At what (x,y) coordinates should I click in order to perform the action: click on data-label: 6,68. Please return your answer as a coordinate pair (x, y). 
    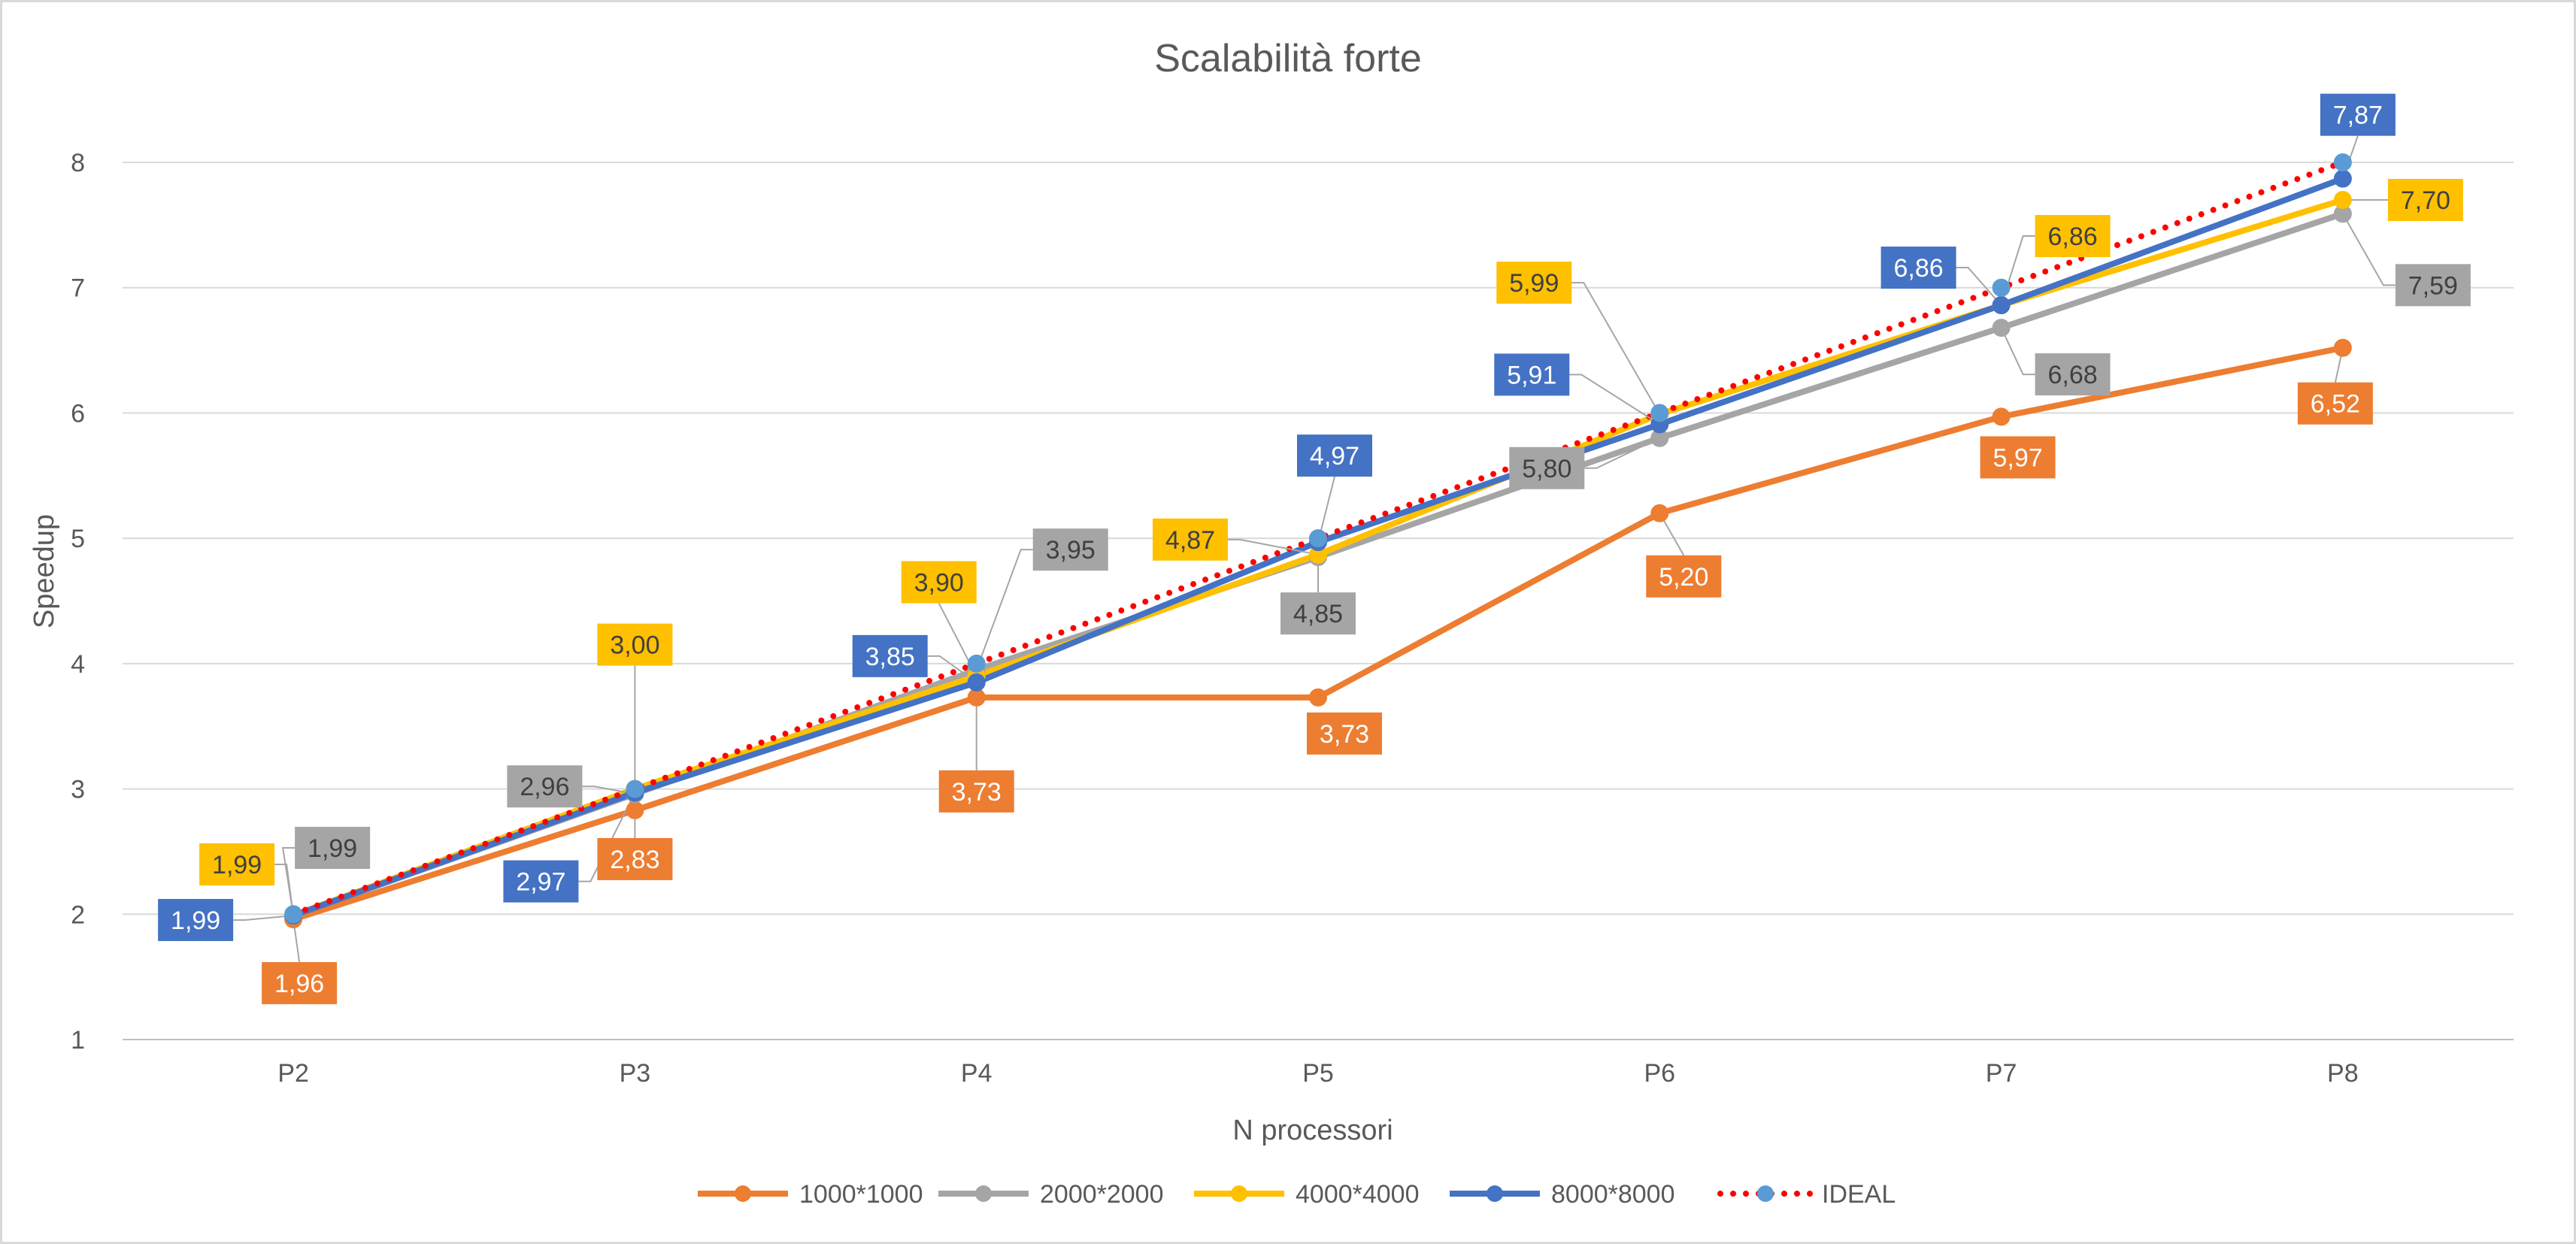
    Looking at the image, I should click on (2072, 375).